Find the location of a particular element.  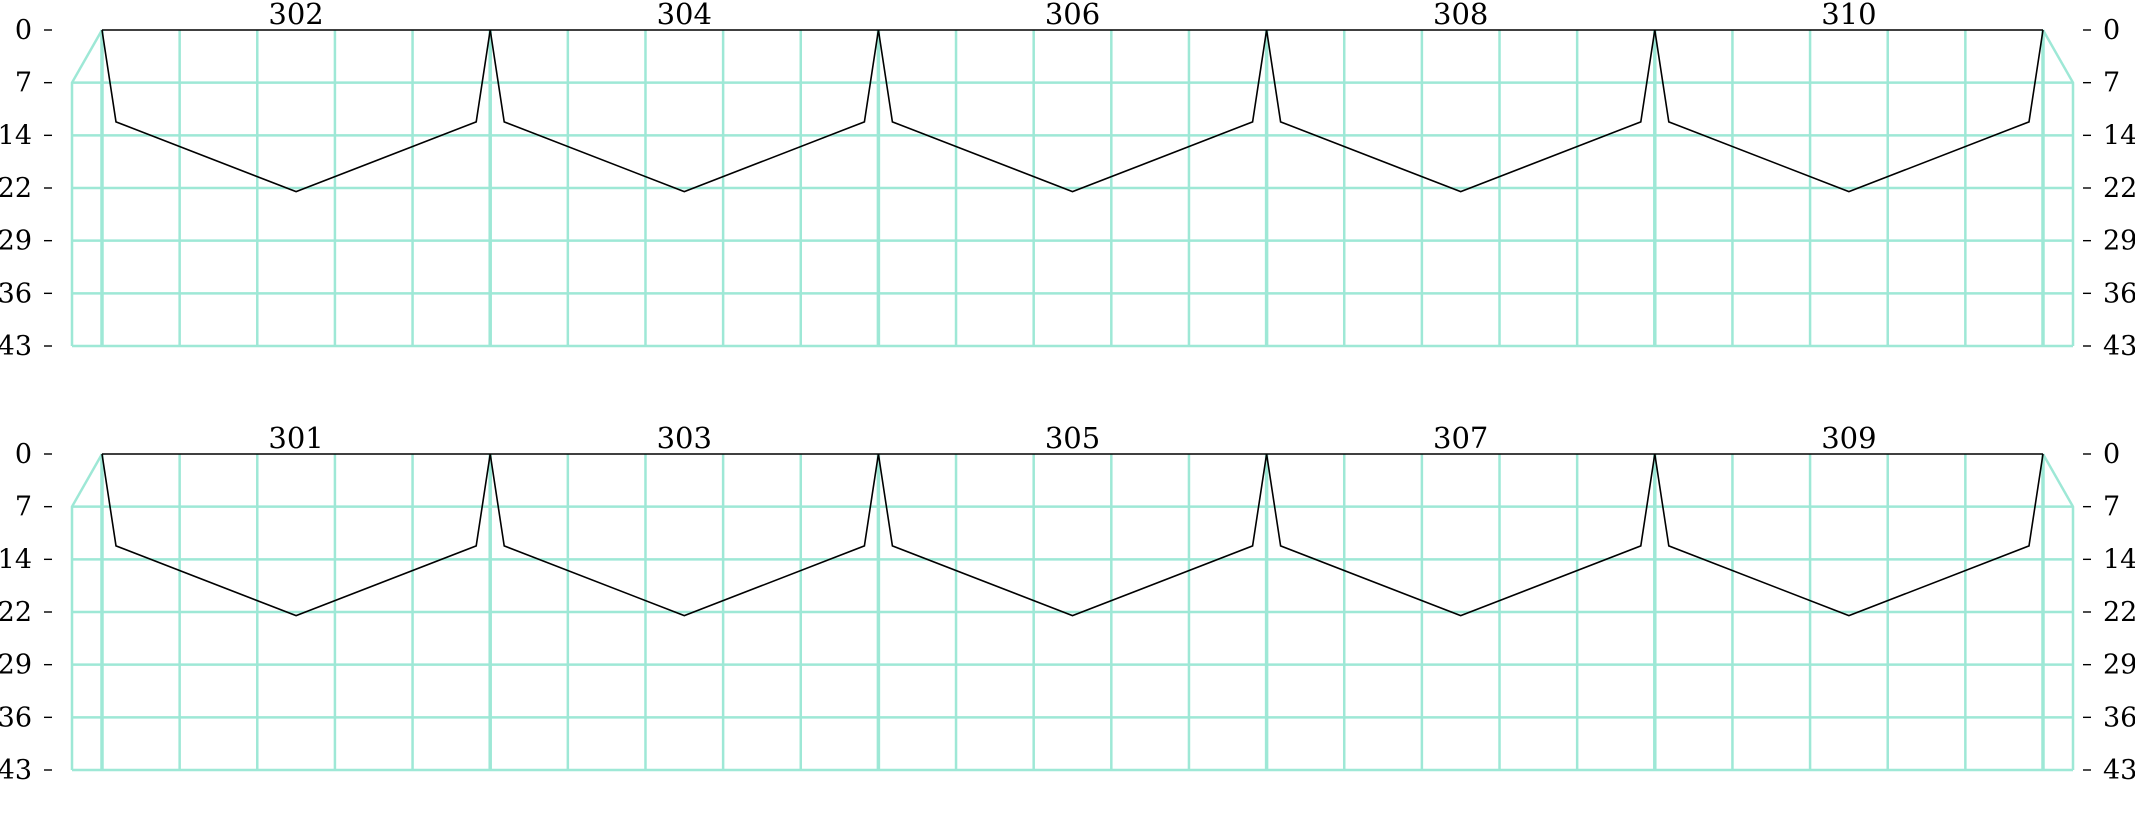

bay-label: 305 is located at coordinates (1072, 438).